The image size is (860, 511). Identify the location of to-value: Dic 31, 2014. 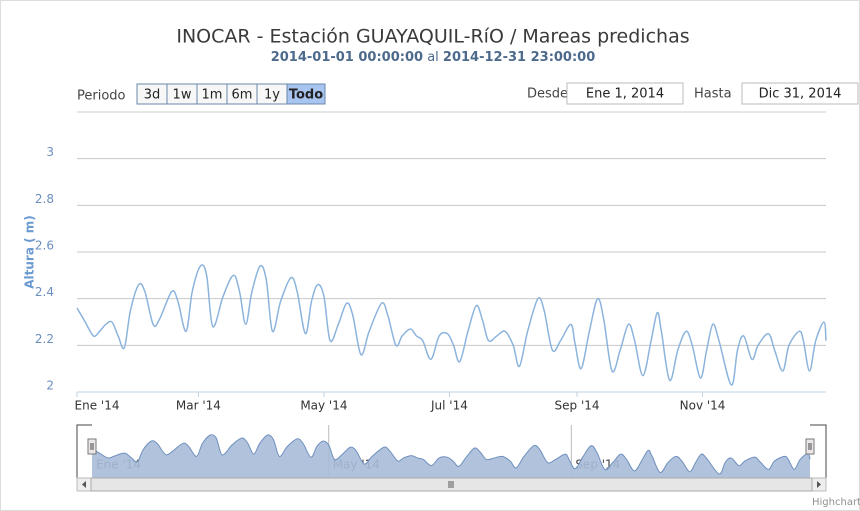
(800, 94).